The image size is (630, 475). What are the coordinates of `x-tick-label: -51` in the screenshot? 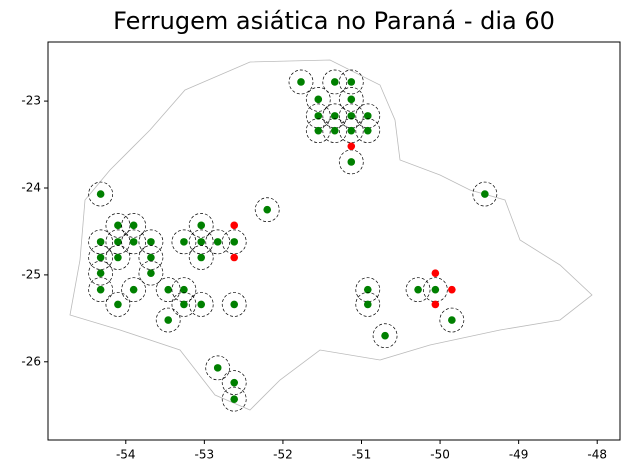 It's located at (362, 455).